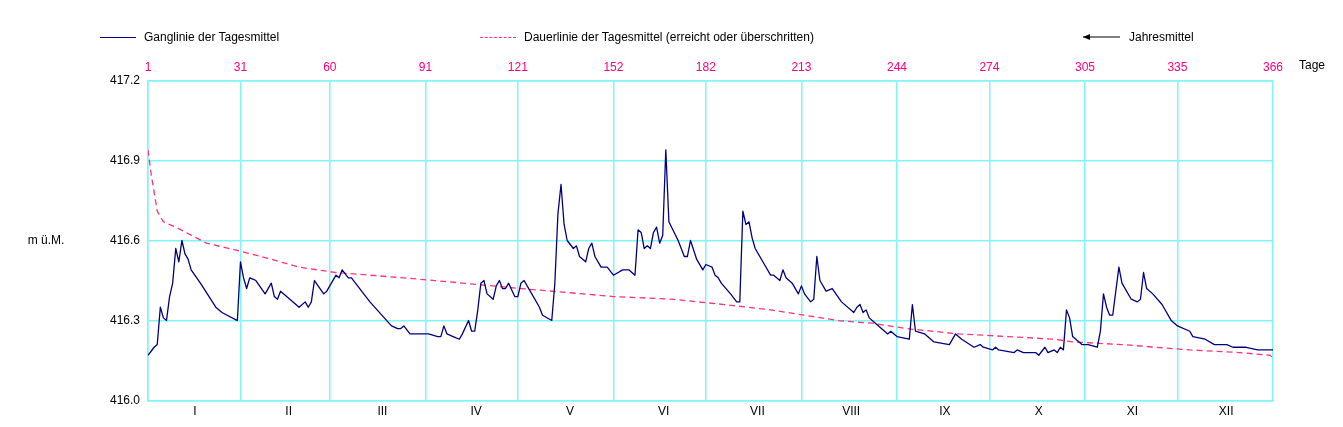 The height and width of the screenshot is (427, 1343). What do you see at coordinates (851, 411) in the screenshot?
I see `x-tick-label: VIII` at bounding box center [851, 411].